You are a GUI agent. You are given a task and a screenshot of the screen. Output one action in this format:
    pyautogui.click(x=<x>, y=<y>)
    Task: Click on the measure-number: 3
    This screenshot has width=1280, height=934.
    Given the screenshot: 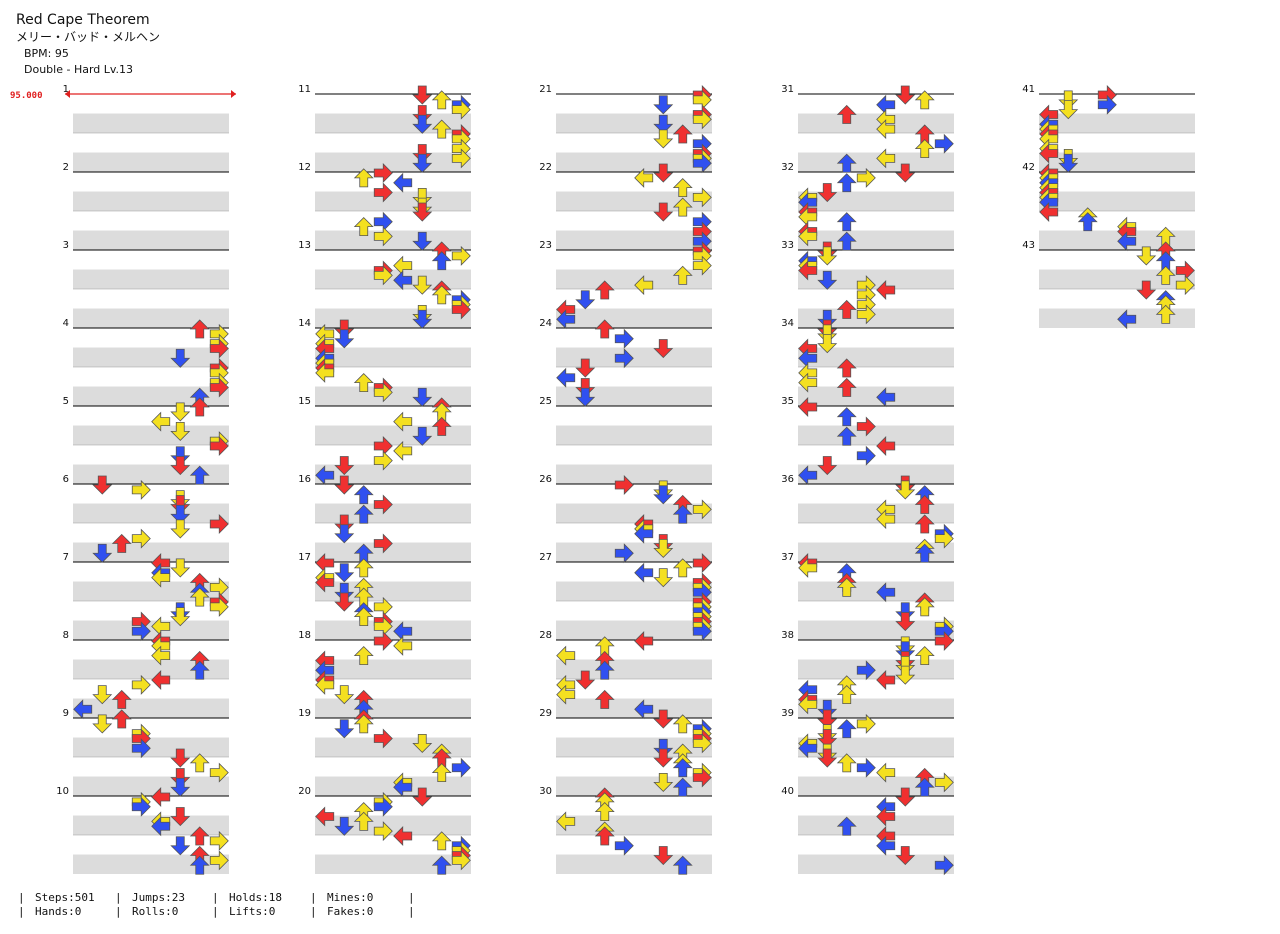 What is the action you would take?
    pyautogui.click(x=66, y=245)
    